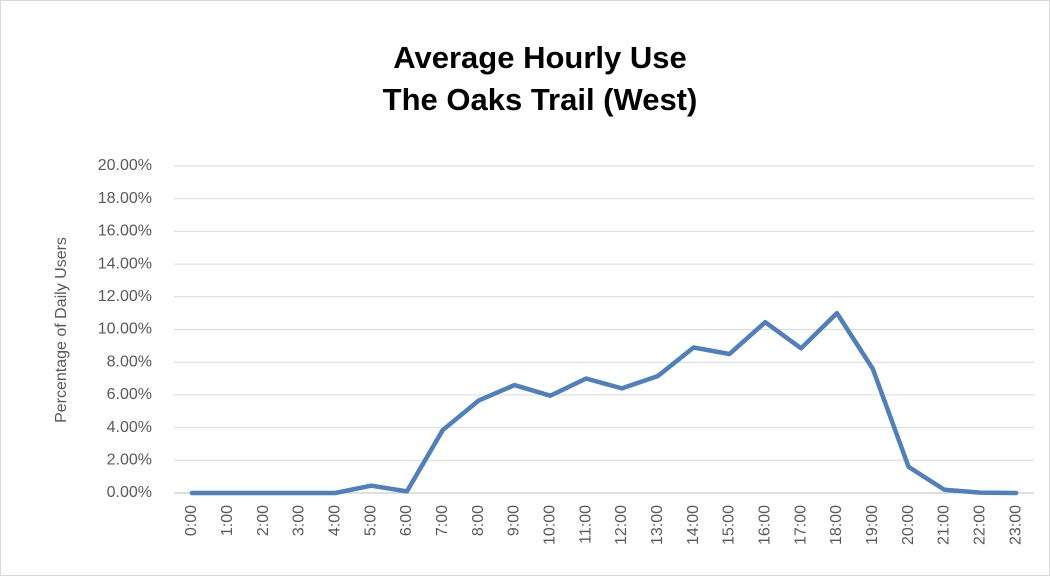 This screenshot has width=1050, height=576. Describe the element at coordinates (370, 520) in the screenshot. I see `x-tick-label: 5:00` at that location.